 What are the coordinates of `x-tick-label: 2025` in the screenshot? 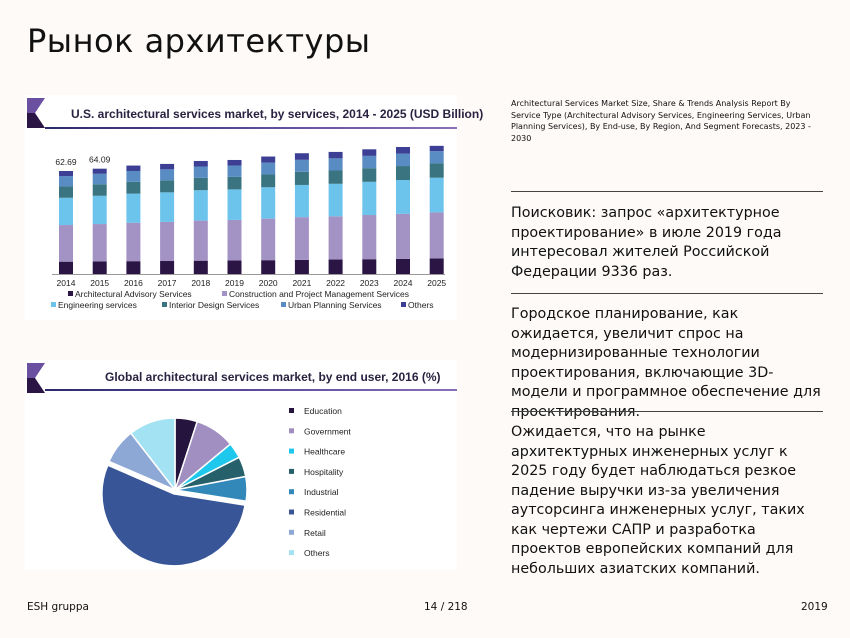 It's located at (436, 283).